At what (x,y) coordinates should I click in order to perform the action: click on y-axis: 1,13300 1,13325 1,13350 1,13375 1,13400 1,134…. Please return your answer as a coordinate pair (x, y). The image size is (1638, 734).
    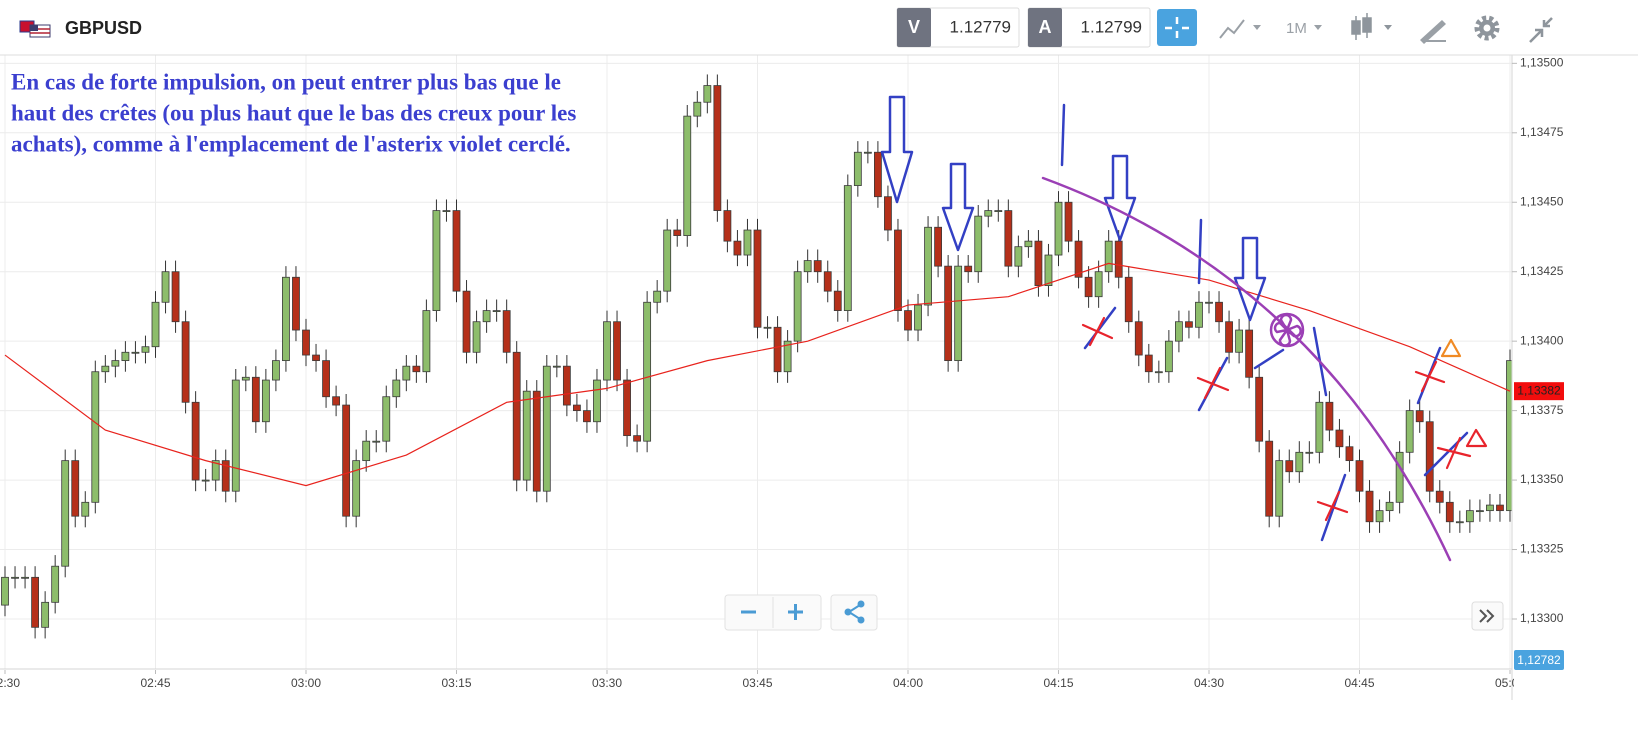
    Looking at the image, I should click on (1538, 340).